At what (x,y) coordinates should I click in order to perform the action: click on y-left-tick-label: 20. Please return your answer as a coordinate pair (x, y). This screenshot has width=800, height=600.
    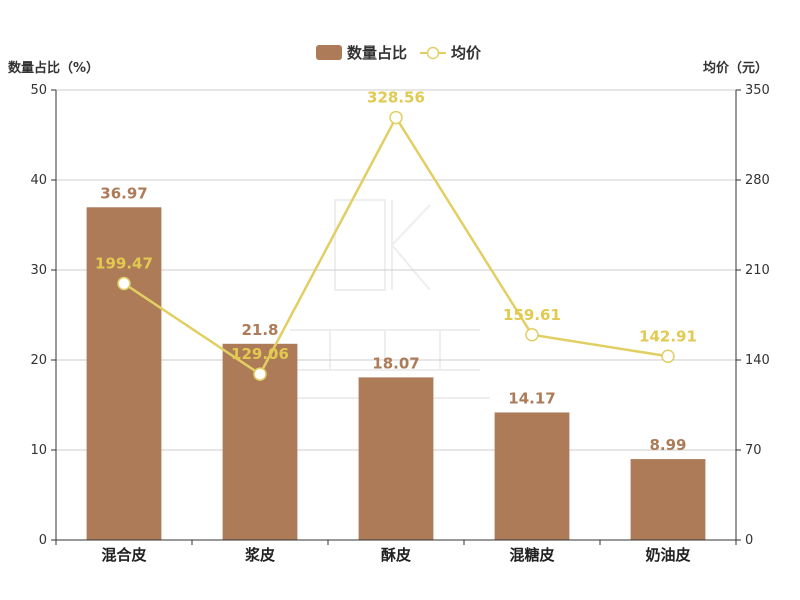
    Looking at the image, I should click on (38, 360).